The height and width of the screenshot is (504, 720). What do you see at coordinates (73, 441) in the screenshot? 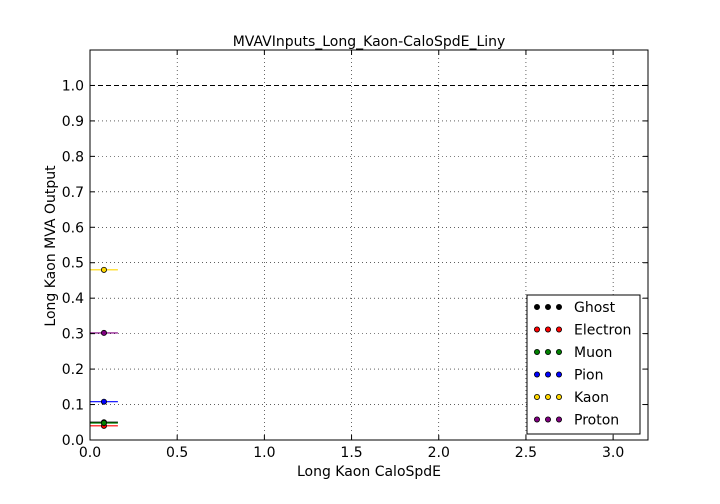
I see `y-tick-label: 0.0` at bounding box center [73, 441].